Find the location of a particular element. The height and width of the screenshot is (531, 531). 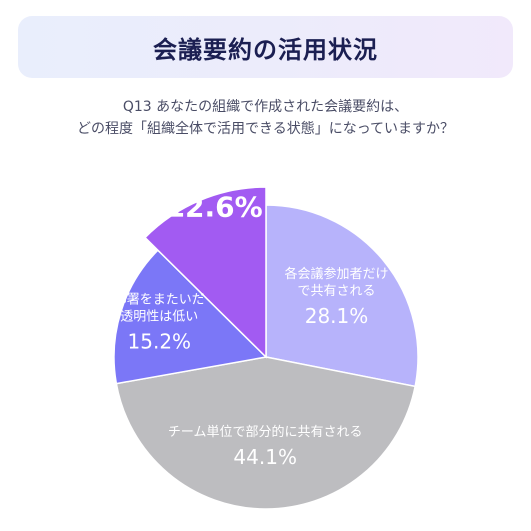

slice-2-label-line-1: チーム単位で部分的に共有される is located at coordinates (265, 432).